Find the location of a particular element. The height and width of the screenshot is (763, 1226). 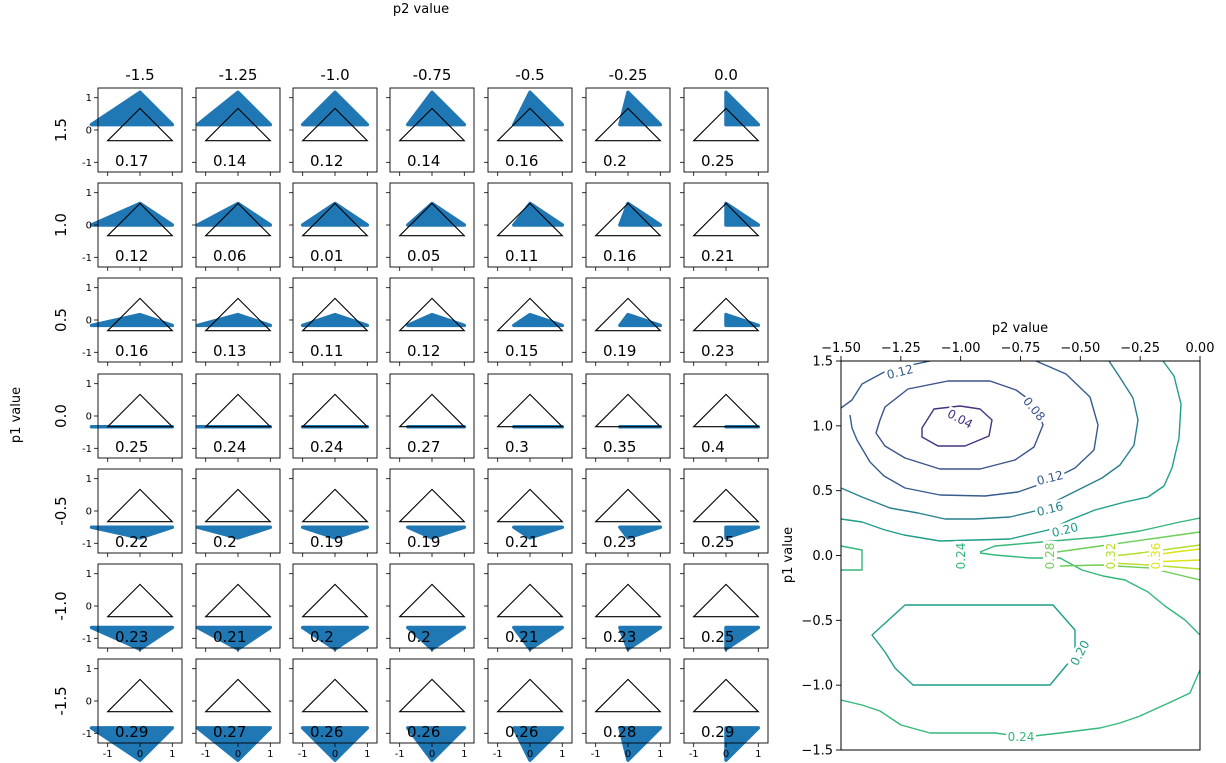

panel: 0.11 is located at coordinates (528, 226).